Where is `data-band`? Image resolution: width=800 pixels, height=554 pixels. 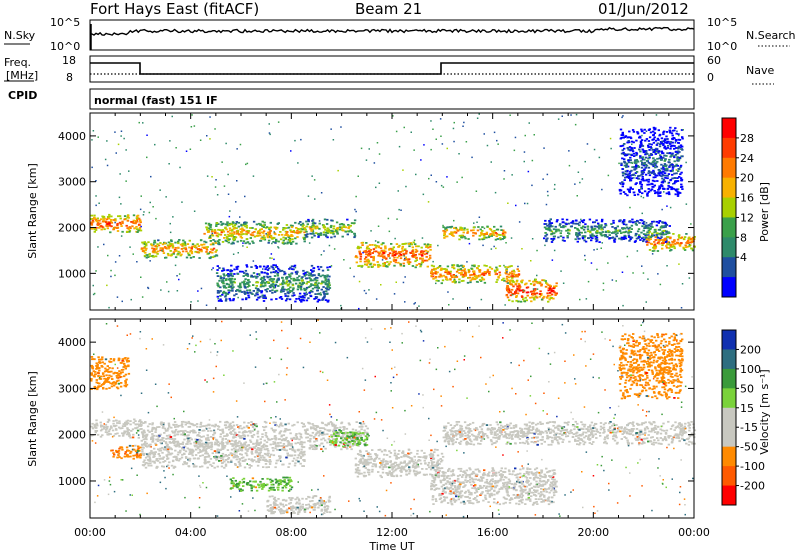 data-band is located at coordinates (651, 161).